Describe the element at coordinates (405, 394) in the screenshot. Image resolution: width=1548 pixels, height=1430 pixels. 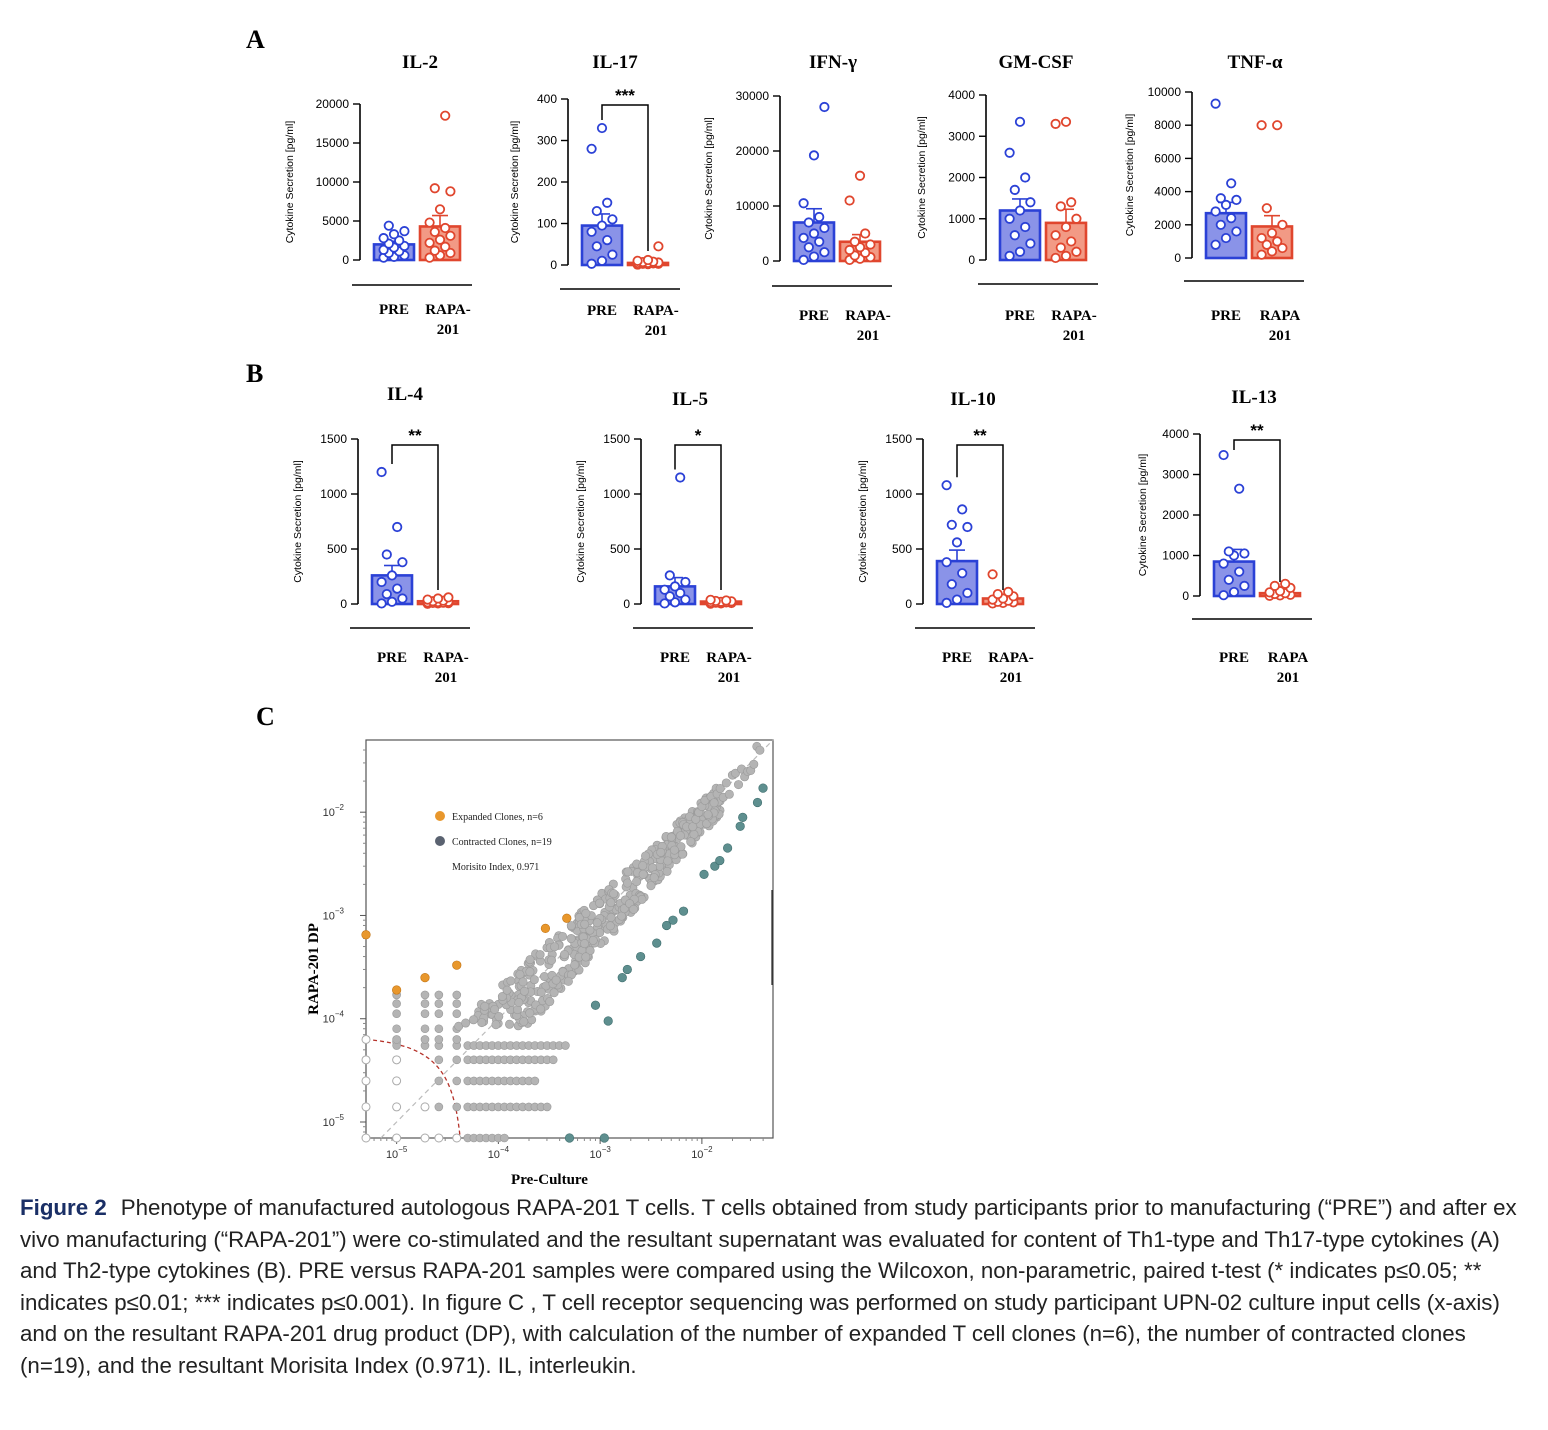
I see `panel-title: IL-4` at that location.